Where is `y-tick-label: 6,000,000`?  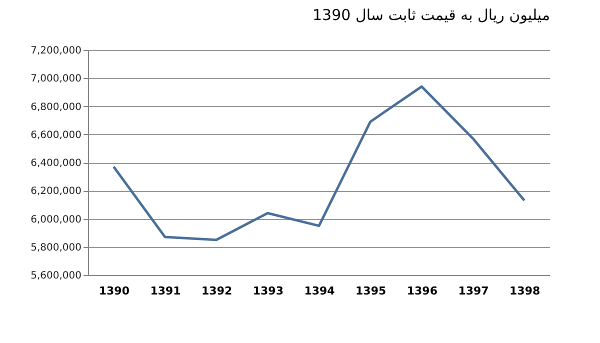 y-tick-label: 6,000,000 is located at coordinates (56, 220).